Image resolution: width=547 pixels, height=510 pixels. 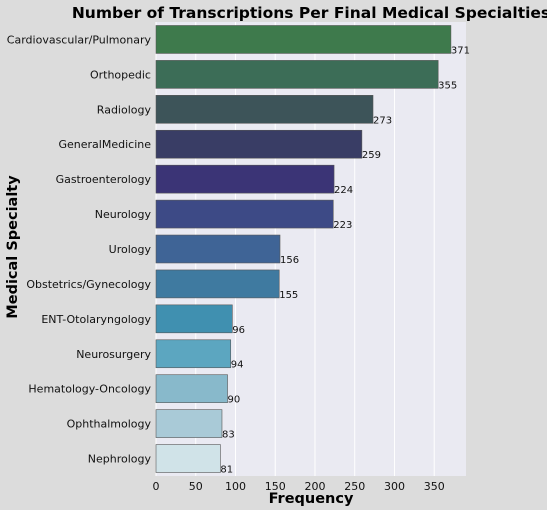 I want to click on category-label: Ophthalmology, so click(x=109, y=424).